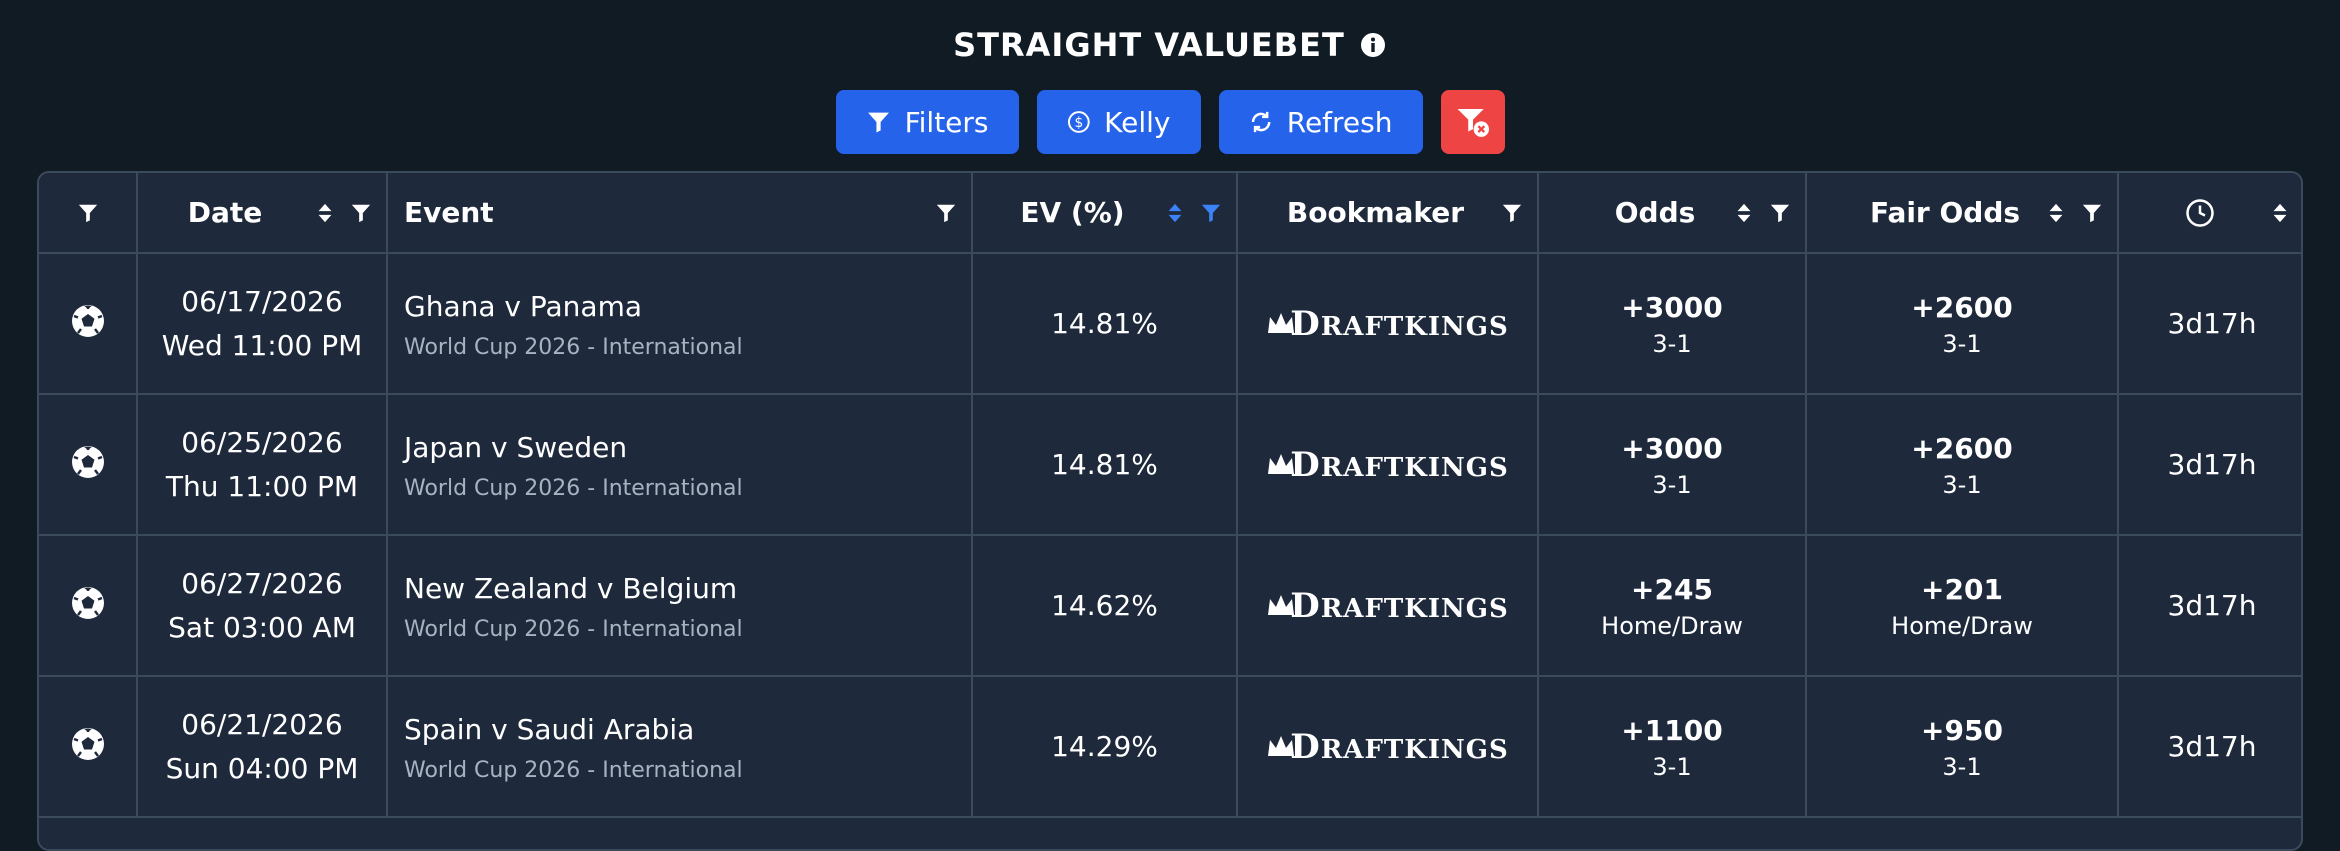  Describe the element at coordinates (1387, 213) in the screenshot. I see `bookmaker-column-header: Bookmaker` at that location.